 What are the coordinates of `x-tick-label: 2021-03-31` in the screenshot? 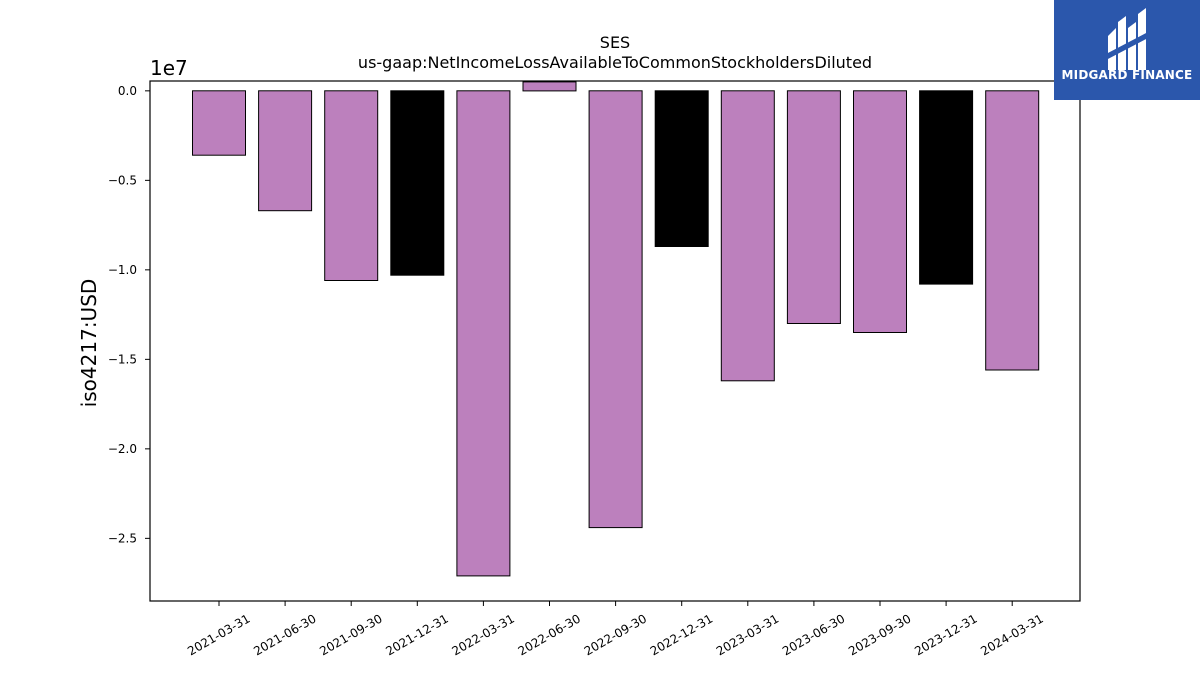 It's located at (218, 634).